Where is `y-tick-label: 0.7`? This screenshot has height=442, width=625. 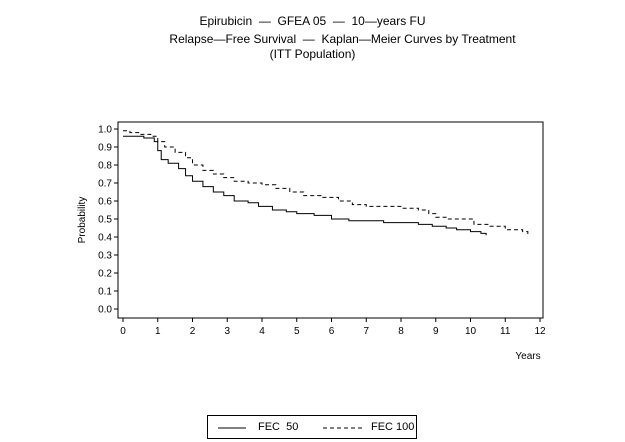 y-tick-label: 0.7 is located at coordinates (105, 184).